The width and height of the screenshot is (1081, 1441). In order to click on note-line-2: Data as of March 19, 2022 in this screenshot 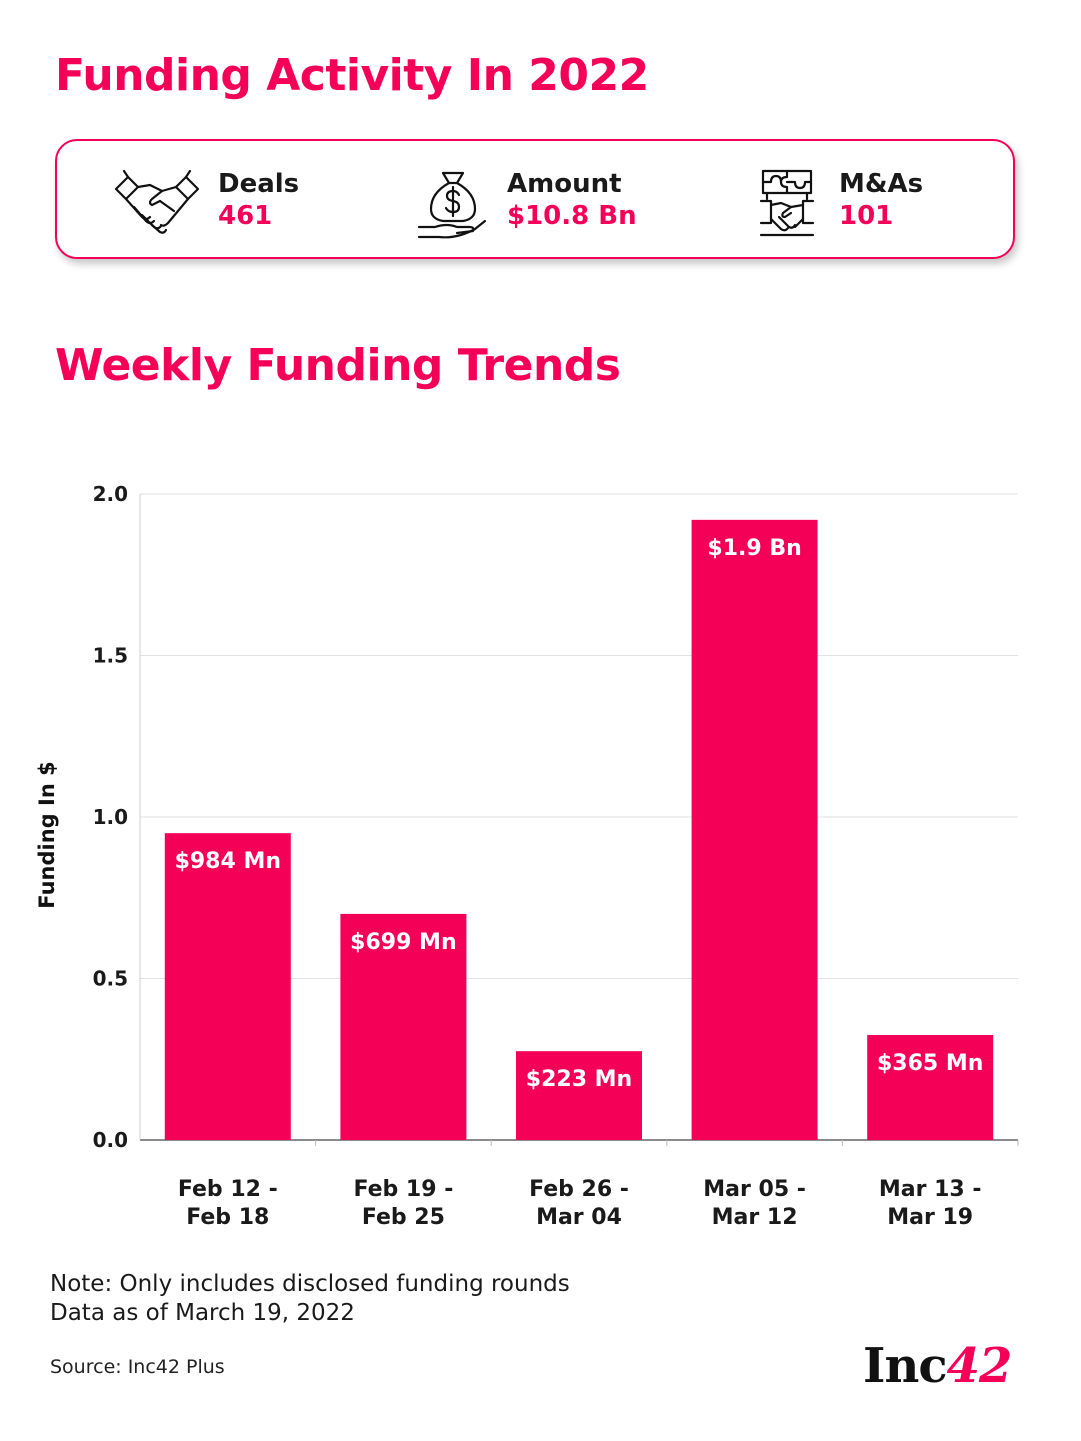, I will do `click(202, 1313)`.